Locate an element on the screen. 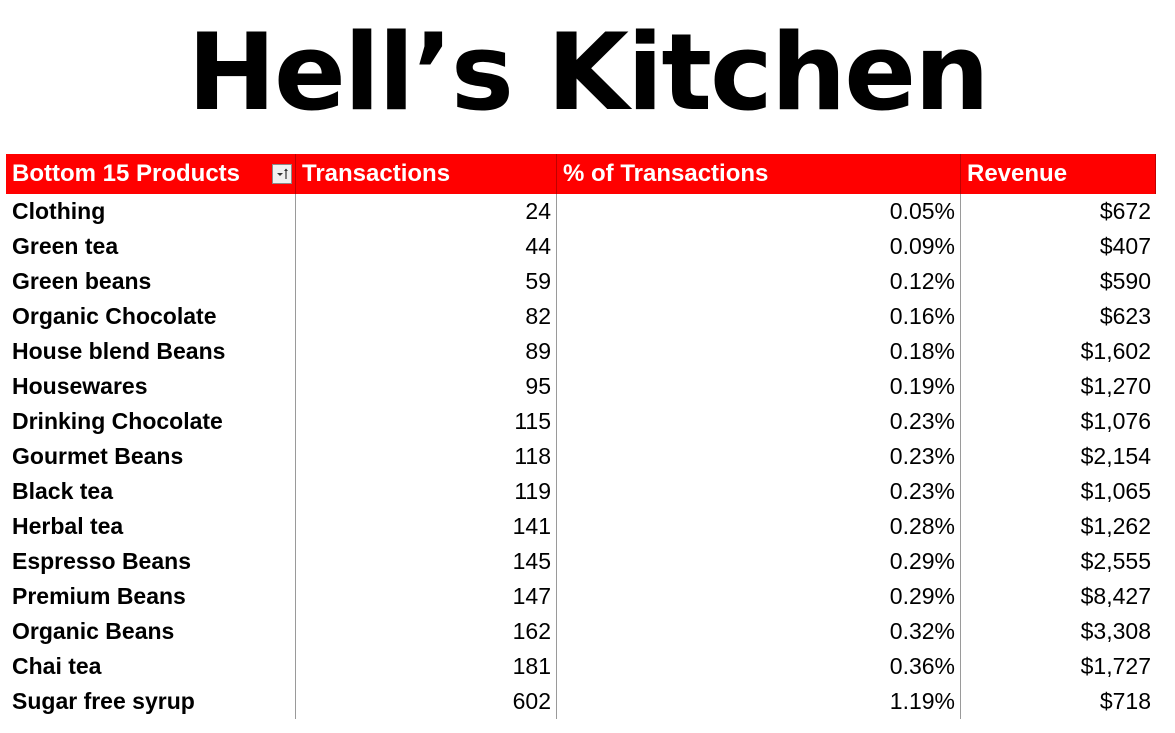 The image size is (1175, 733). table-row: Housewares 95 0.19% $1,270 is located at coordinates (581, 386).